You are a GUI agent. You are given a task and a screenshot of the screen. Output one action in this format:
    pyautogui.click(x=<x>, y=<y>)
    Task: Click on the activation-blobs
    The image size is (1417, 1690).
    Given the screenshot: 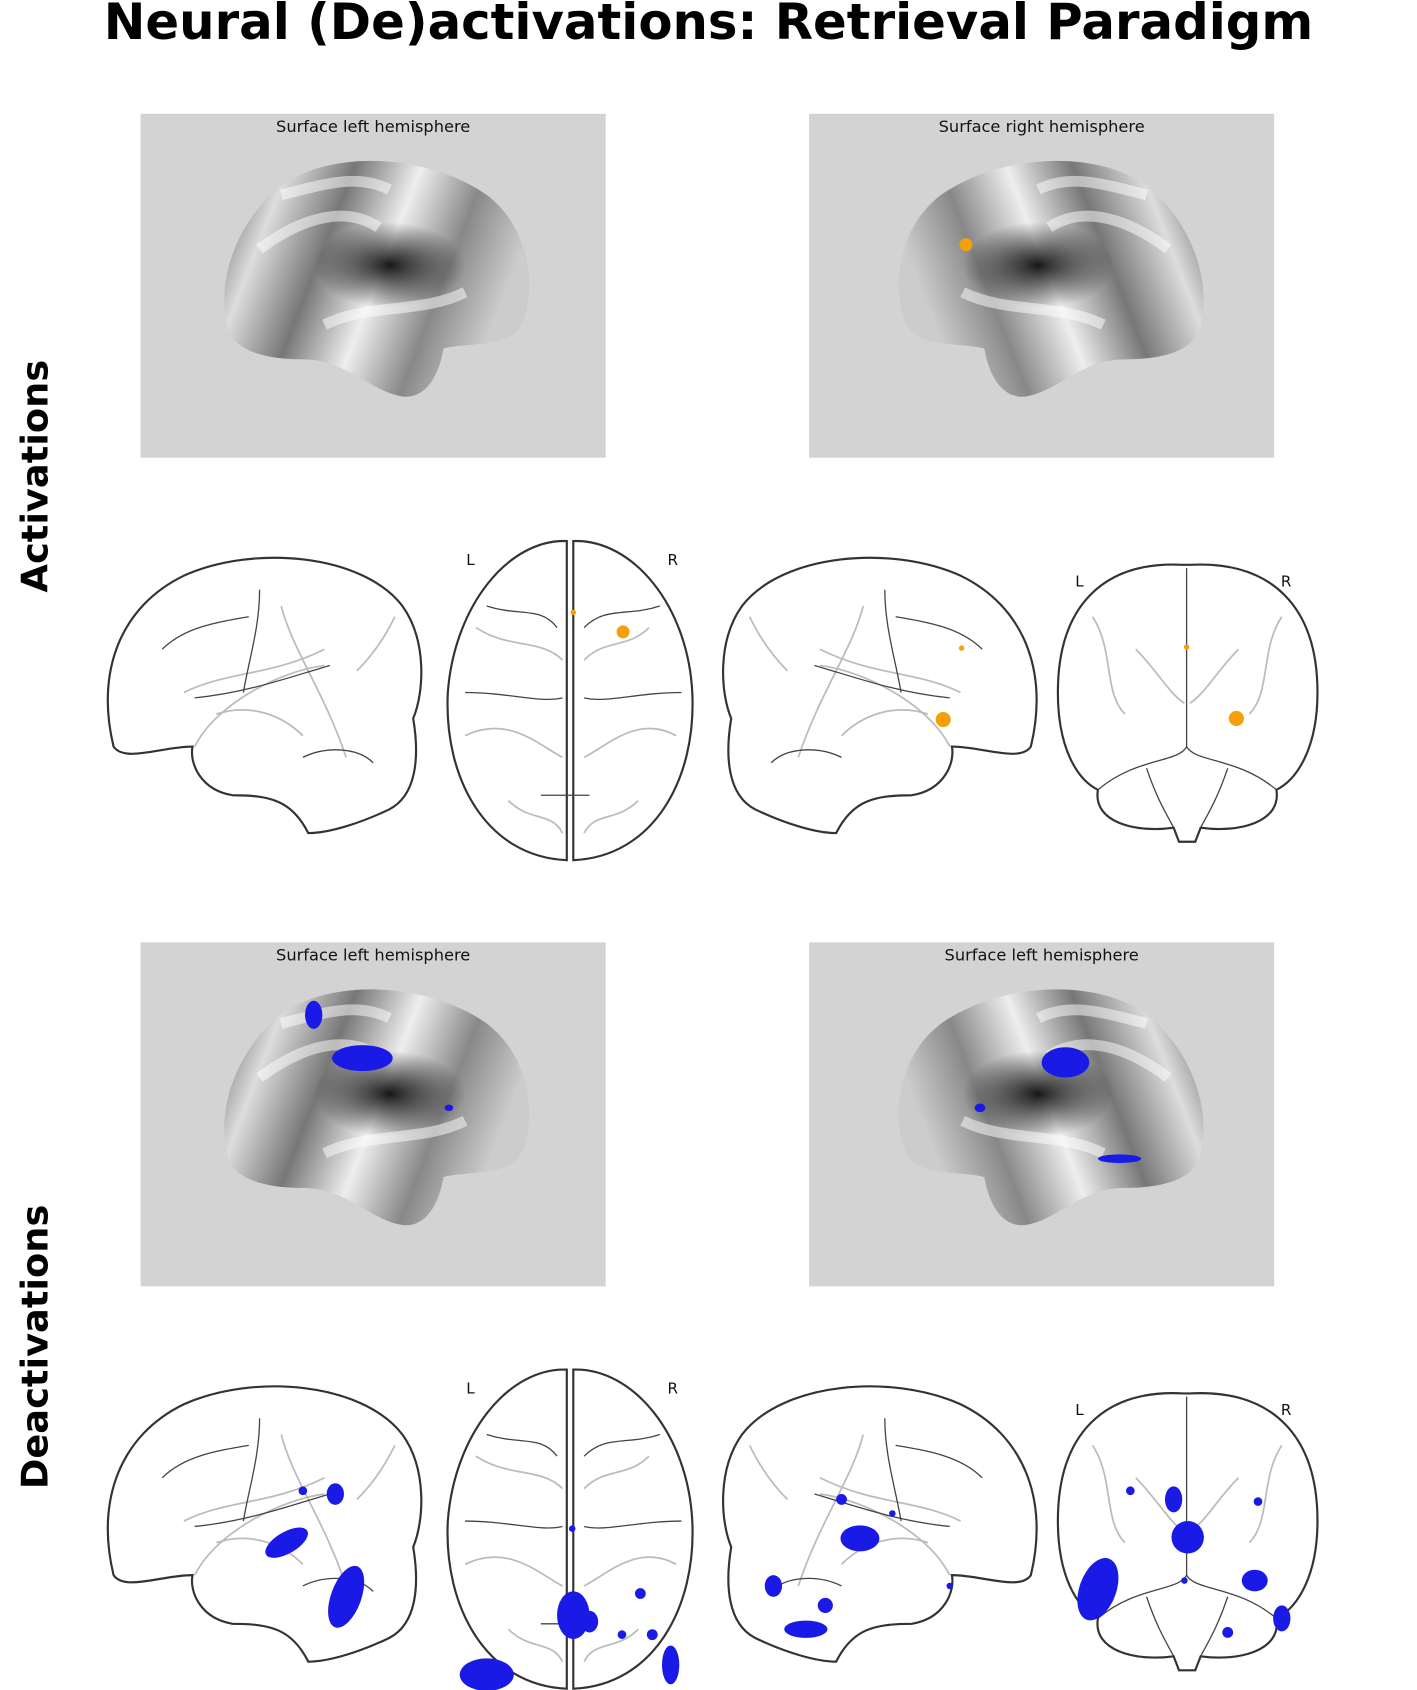 What is the action you would take?
    pyautogui.click(x=907, y=483)
    